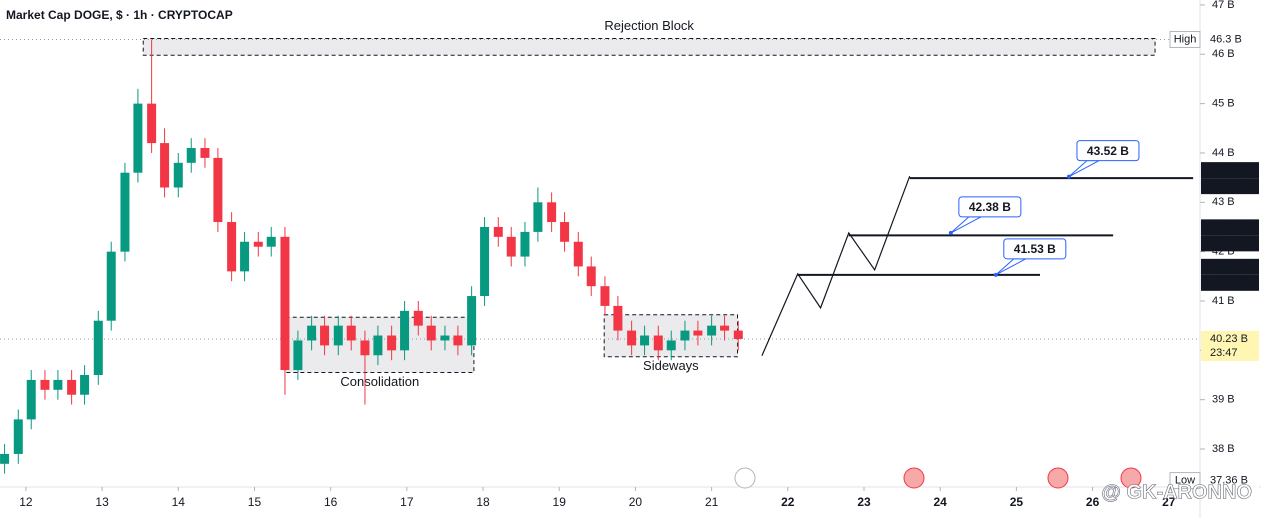 The image size is (1261, 518). Describe the element at coordinates (1169, 502) in the screenshot. I see `x-tick-label: 27` at that location.